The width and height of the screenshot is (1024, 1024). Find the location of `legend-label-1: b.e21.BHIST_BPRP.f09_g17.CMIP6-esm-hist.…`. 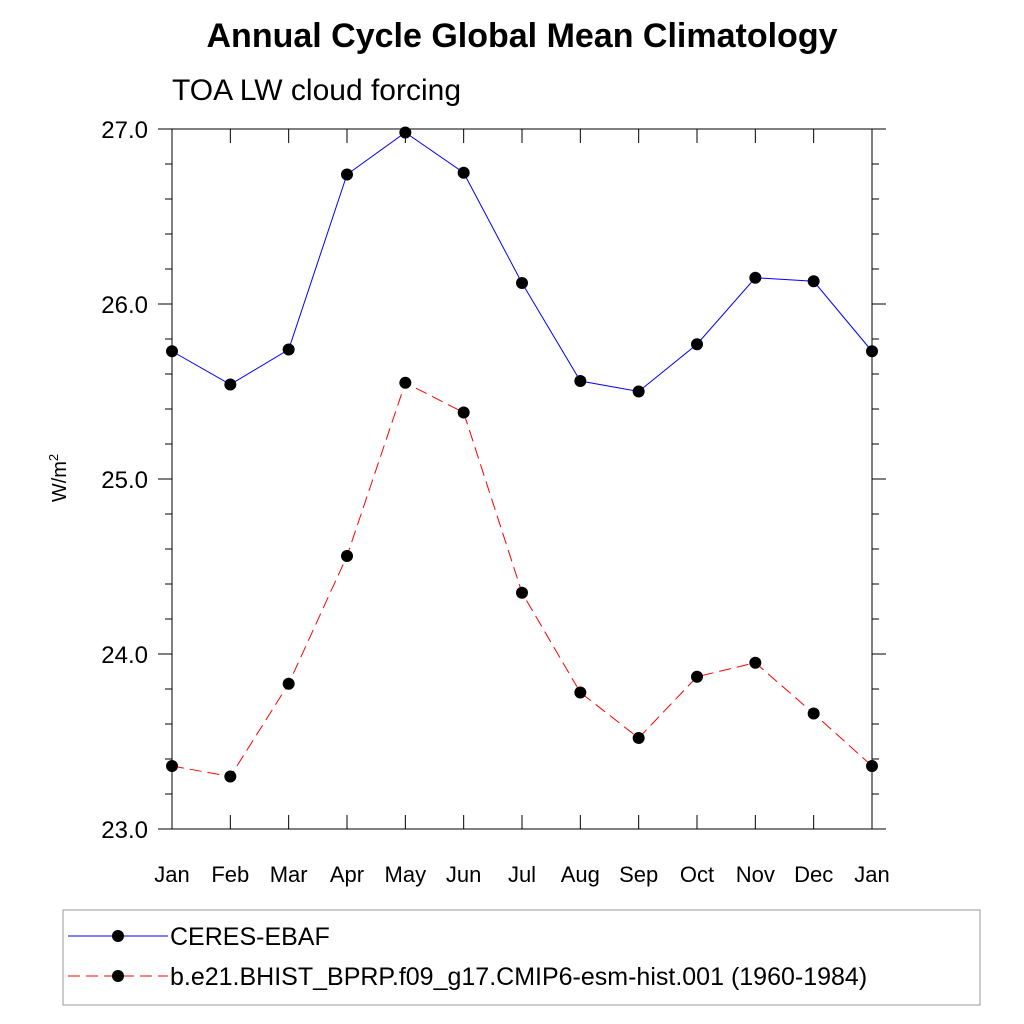

legend-label-1: b.e21.BHIST_BPRP.f09_g17.CMIP6-esm-hist.… is located at coordinates (518, 977).